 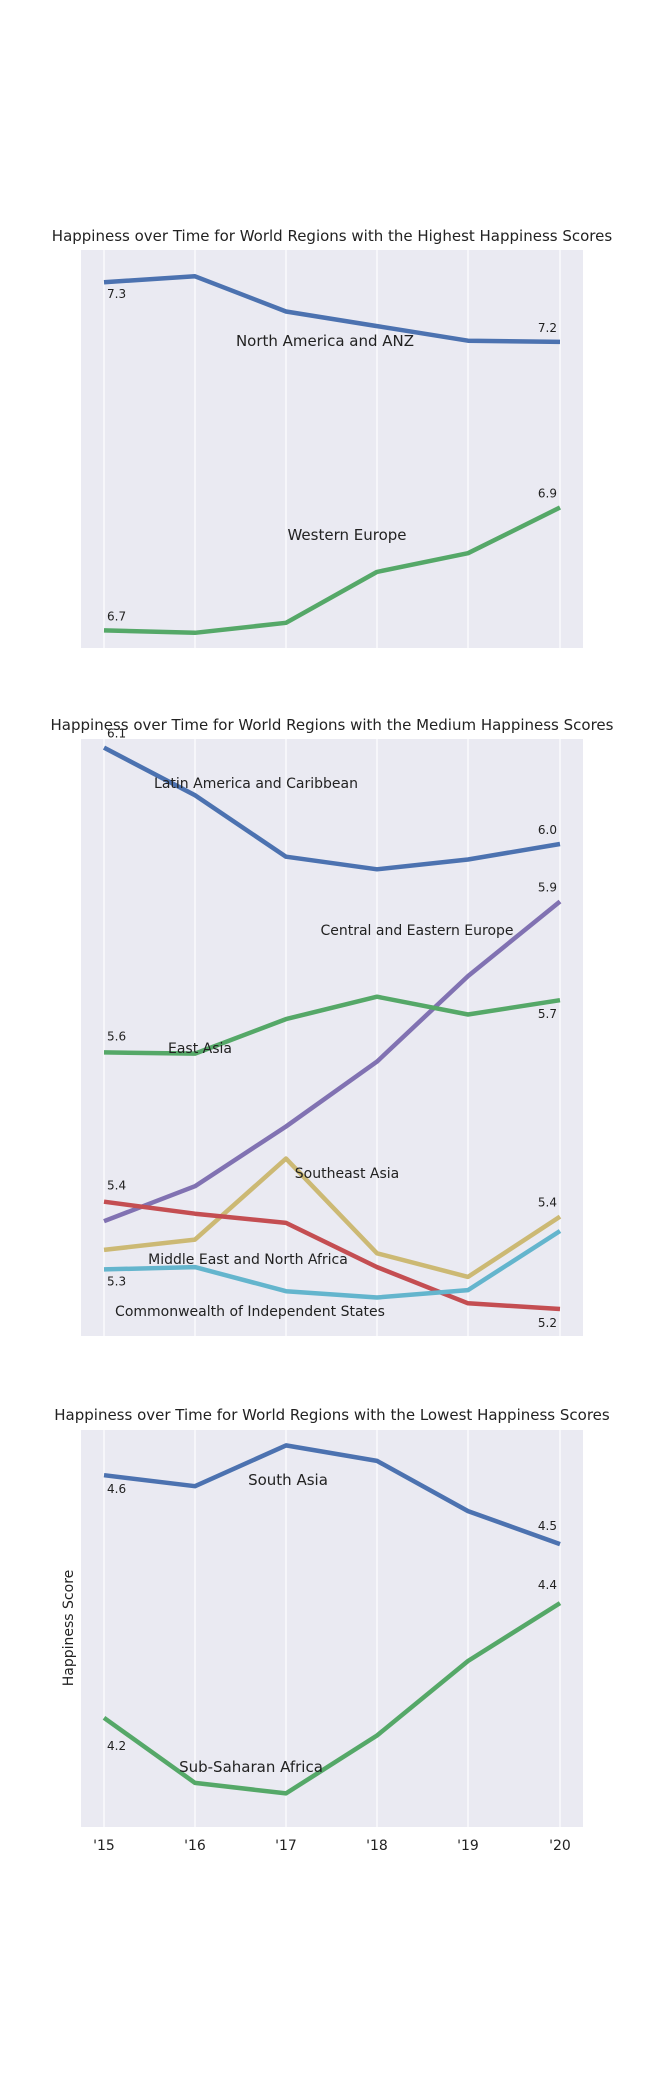 What do you see at coordinates (116, 294) in the screenshot?
I see `start-value-label-north-america-and-anz: 7.3` at bounding box center [116, 294].